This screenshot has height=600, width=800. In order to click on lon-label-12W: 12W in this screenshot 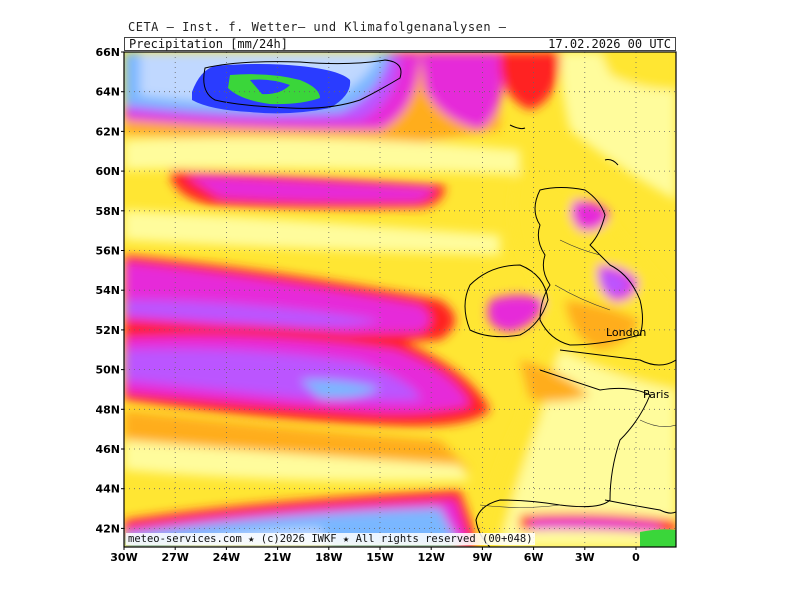, I will do `click(430, 557)`.